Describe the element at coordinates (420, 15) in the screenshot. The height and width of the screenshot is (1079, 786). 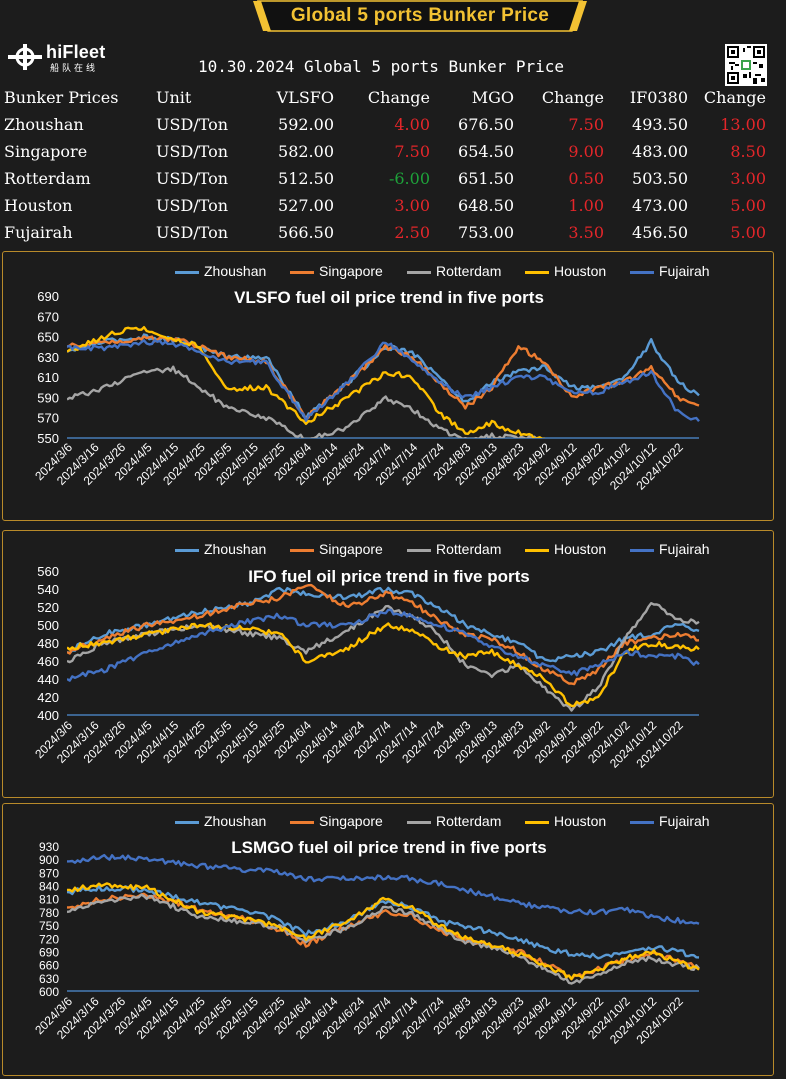
I see `banner-title: Global 5 ports Bunker Price` at that location.